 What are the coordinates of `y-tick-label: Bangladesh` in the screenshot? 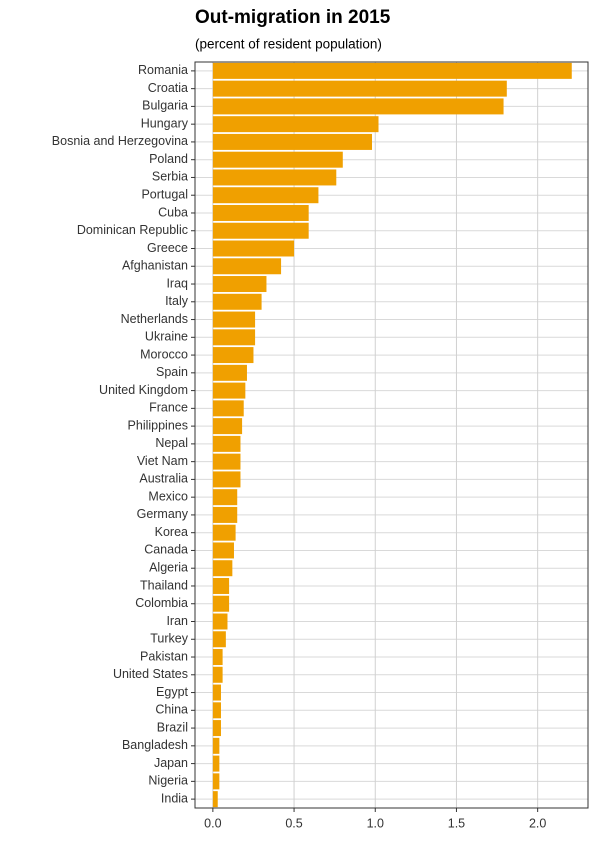 It's located at (155, 745).